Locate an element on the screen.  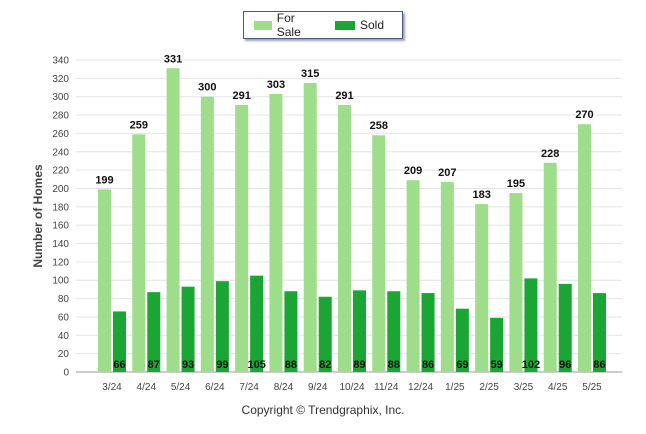
y-tick-label: 120 is located at coordinates (60, 262).